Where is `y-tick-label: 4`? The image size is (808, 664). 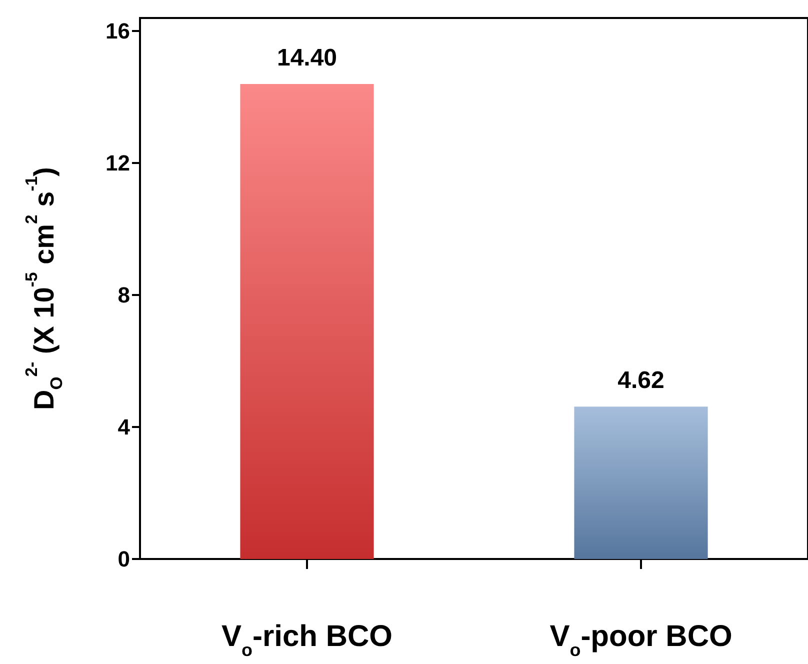 y-tick-label: 4 is located at coordinates (124, 427).